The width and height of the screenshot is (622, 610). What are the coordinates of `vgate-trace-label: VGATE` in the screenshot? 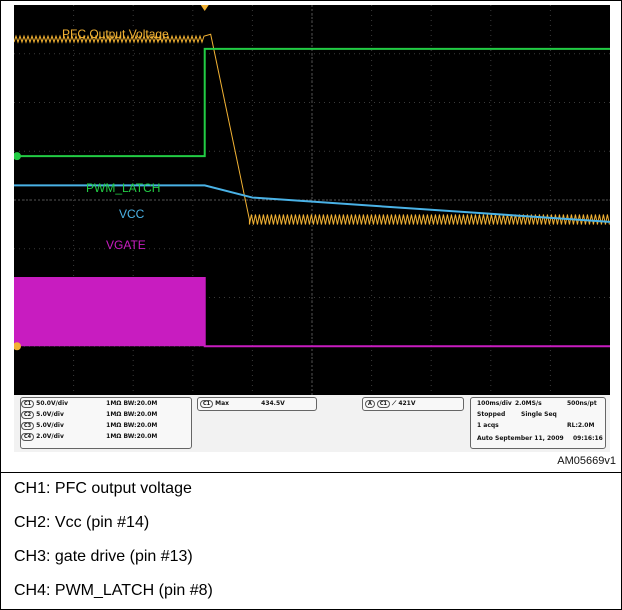 It's located at (126, 245).